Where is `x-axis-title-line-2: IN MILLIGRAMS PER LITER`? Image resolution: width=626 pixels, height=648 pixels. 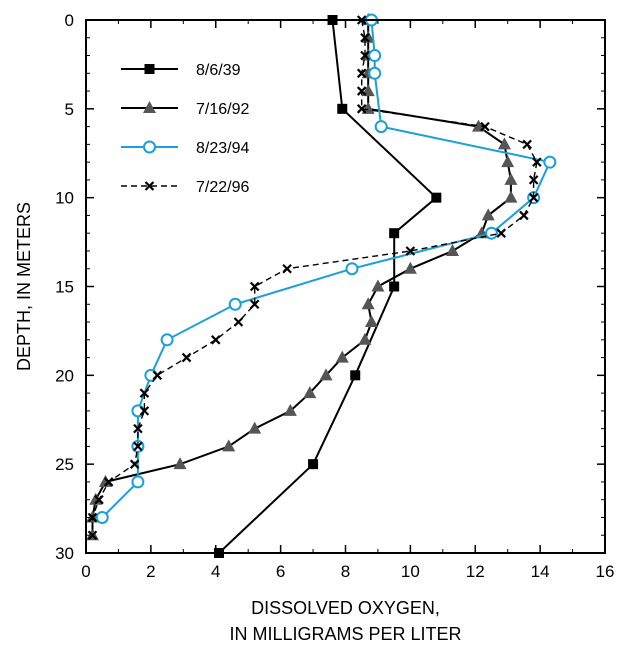 x-axis-title-line-2: IN MILLIGRAMS PER LITER is located at coordinates (345, 634).